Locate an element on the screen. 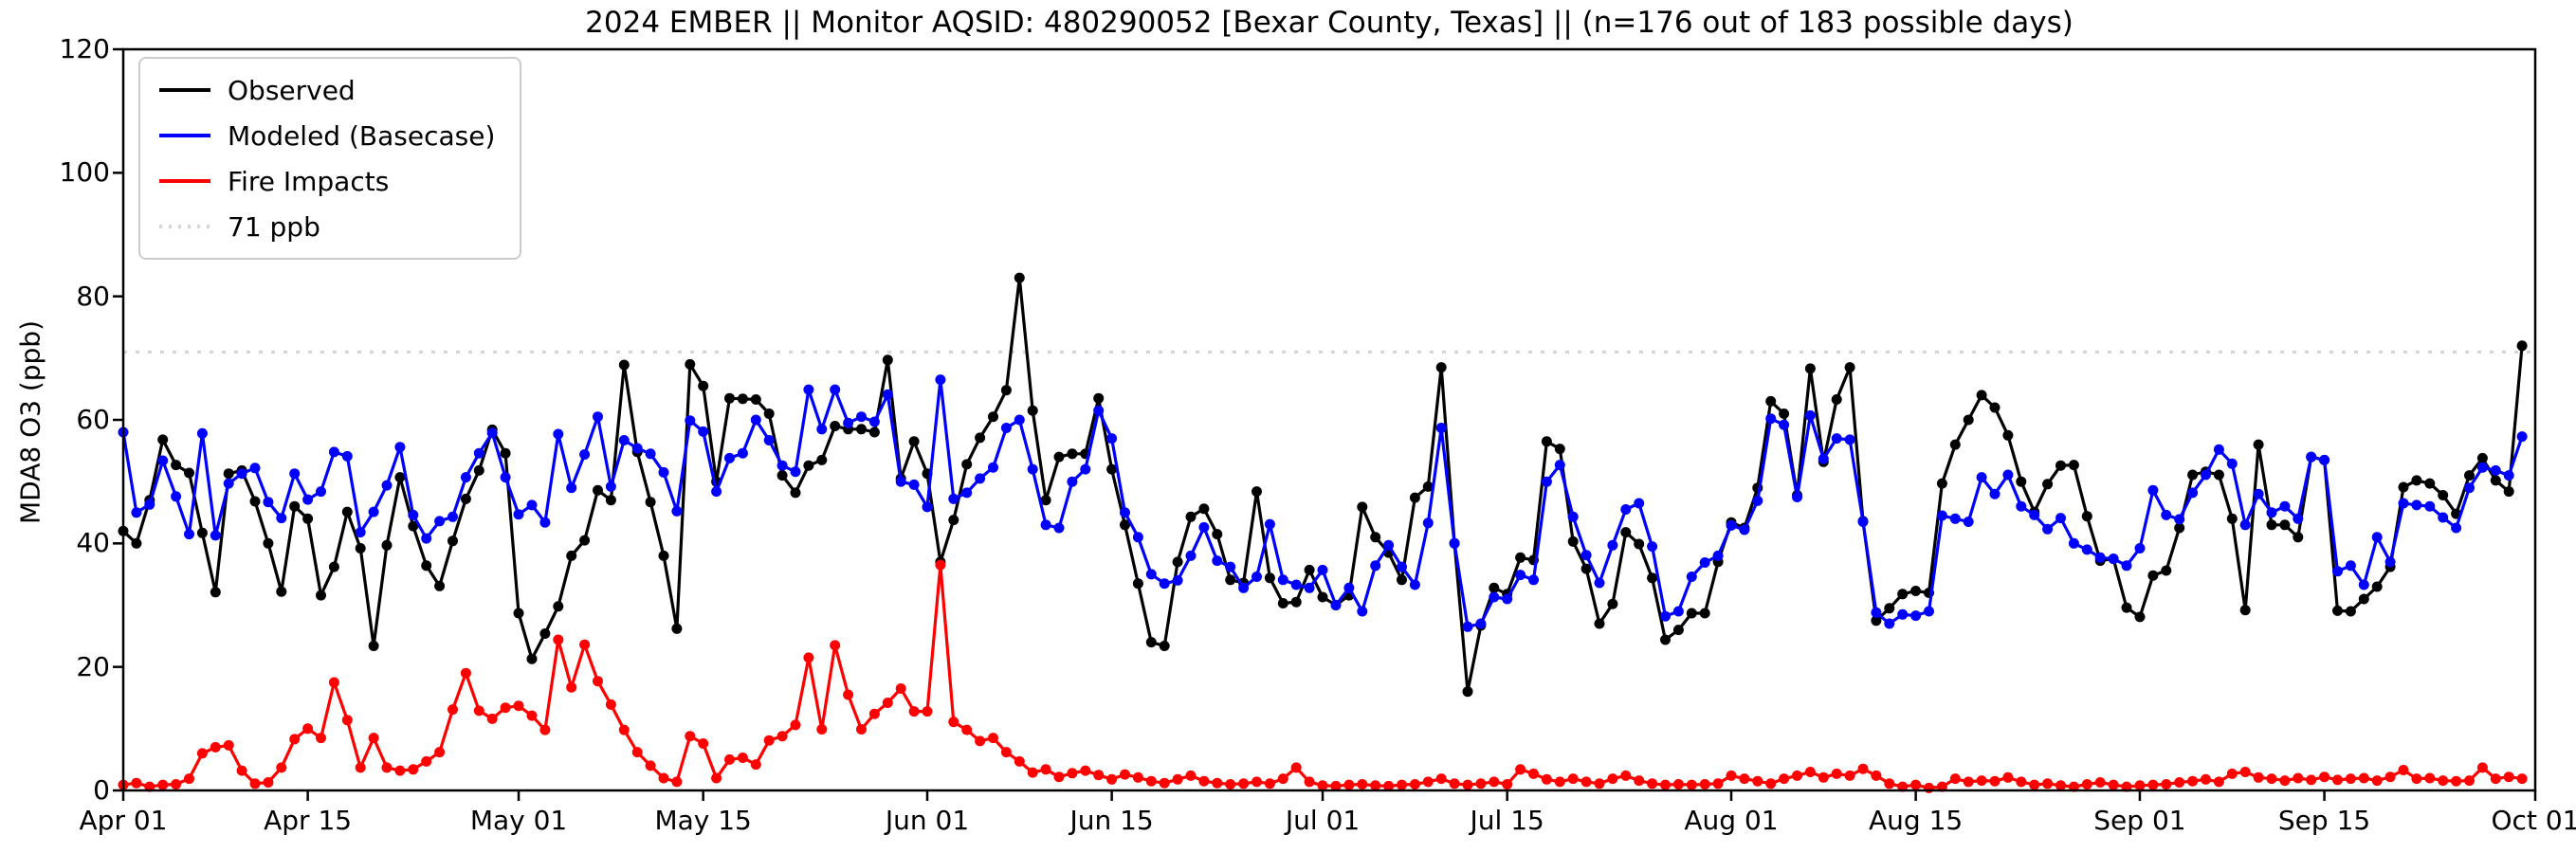 The width and height of the screenshot is (2576, 853). x-tick-label-Jun-01: Jun 01 is located at coordinates (927, 820).